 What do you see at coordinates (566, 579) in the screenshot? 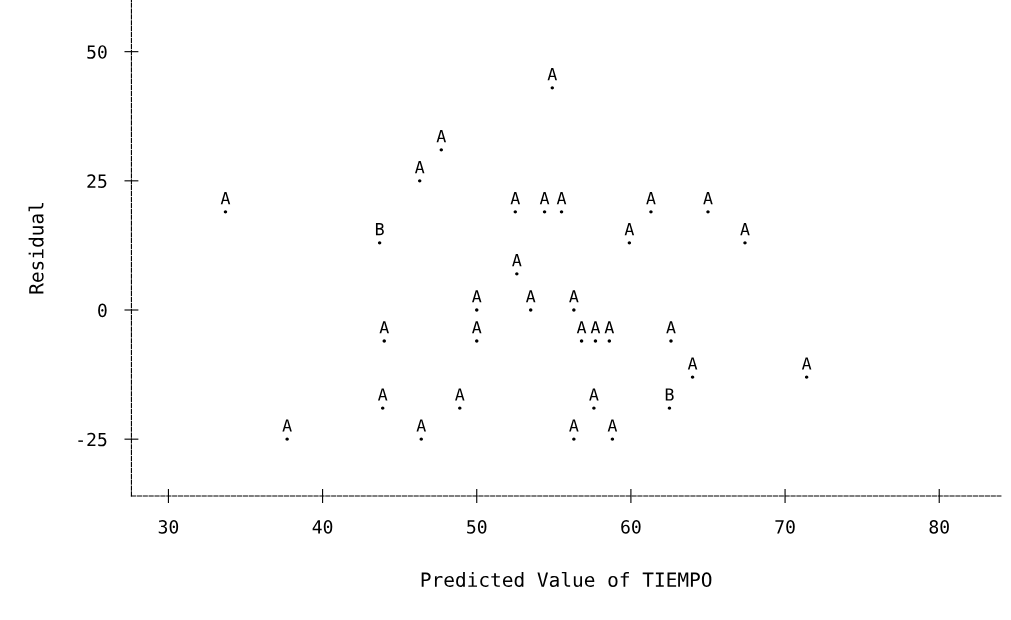
I see `x-axis-title: Predicted Value of TIEMPO` at bounding box center [566, 579].